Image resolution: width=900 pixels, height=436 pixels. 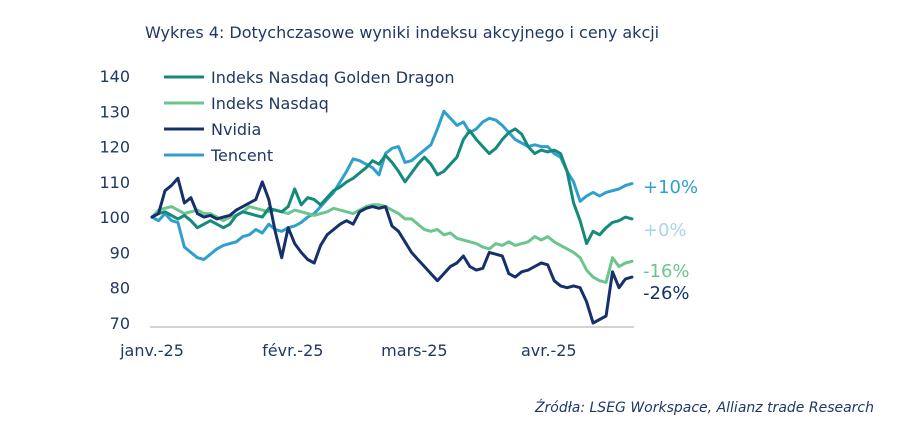 I want to click on x-tick-label: févr.-25, so click(x=292, y=350).